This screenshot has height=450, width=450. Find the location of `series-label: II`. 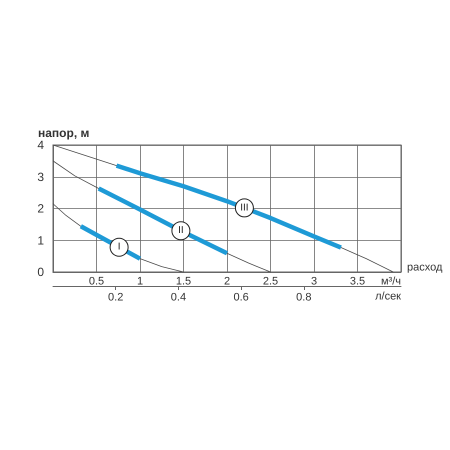

series-label: II is located at coordinates (181, 230).